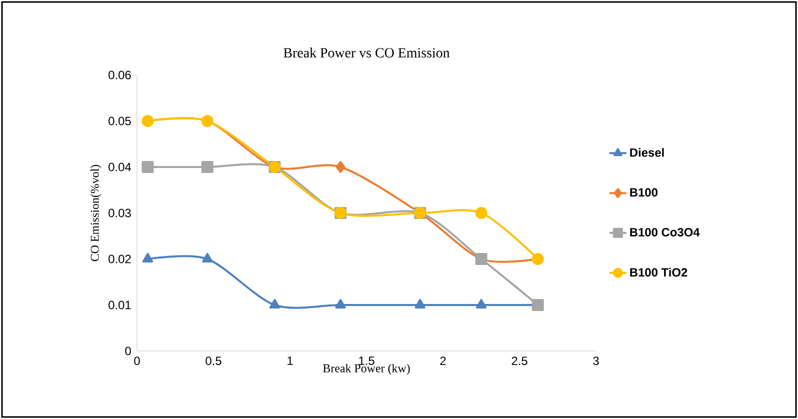  Describe the element at coordinates (119, 75) in the screenshot. I see `y-tick-label: 0.06` at that location.